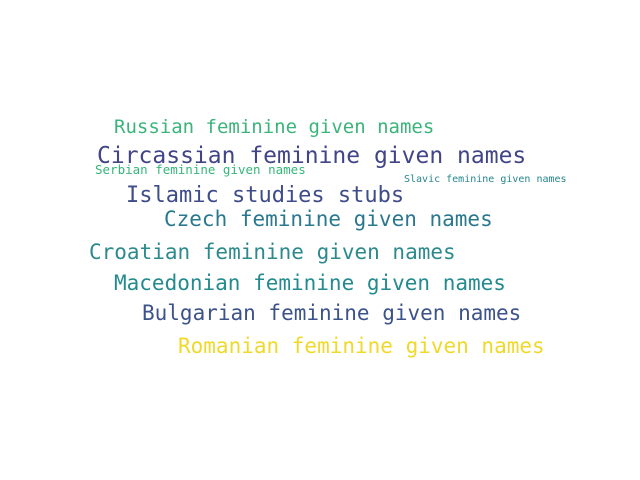 This screenshot has height=480, width=640. What do you see at coordinates (274, 127) in the screenshot?
I see `word-russian: Russian feminine given names` at bounding box center [274, 127].